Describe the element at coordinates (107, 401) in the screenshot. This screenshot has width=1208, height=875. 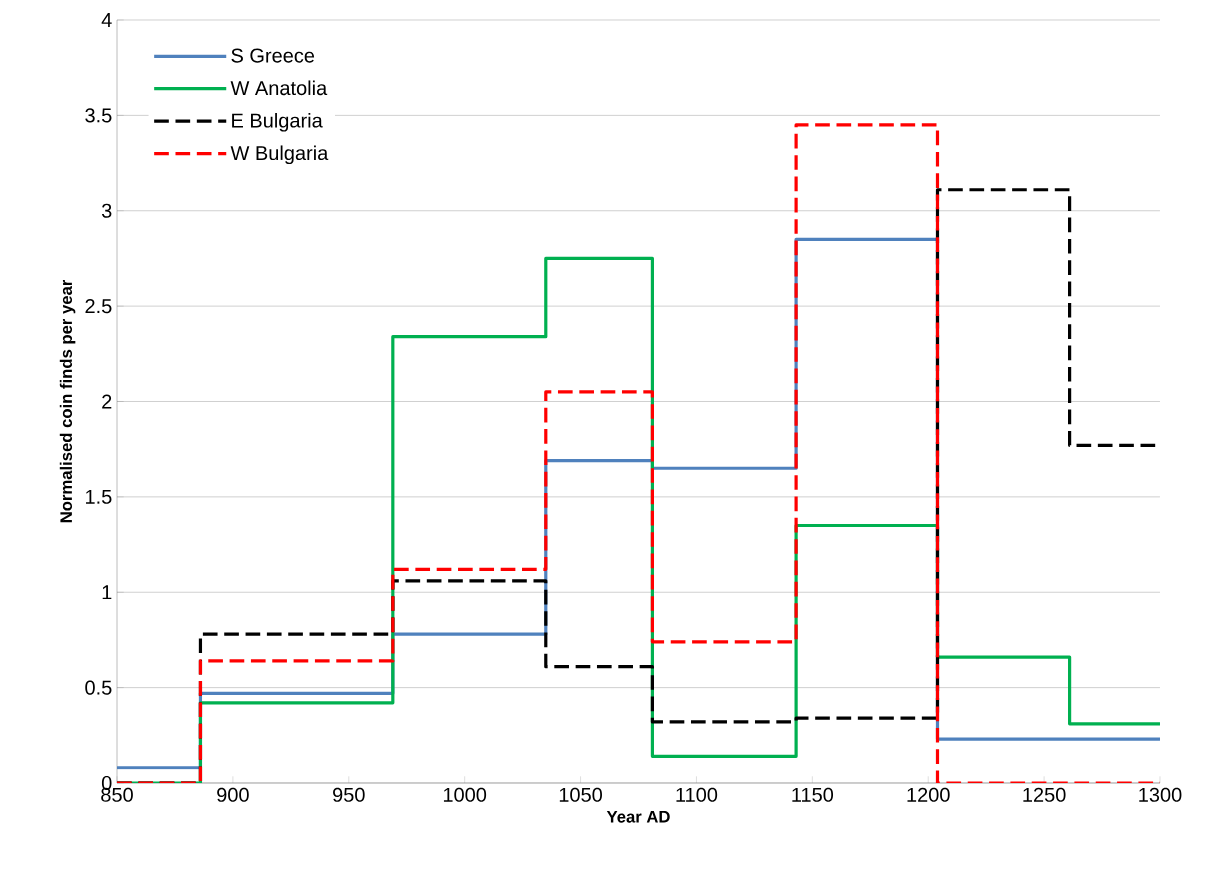
I see `y-tick-label: 2` at that location.